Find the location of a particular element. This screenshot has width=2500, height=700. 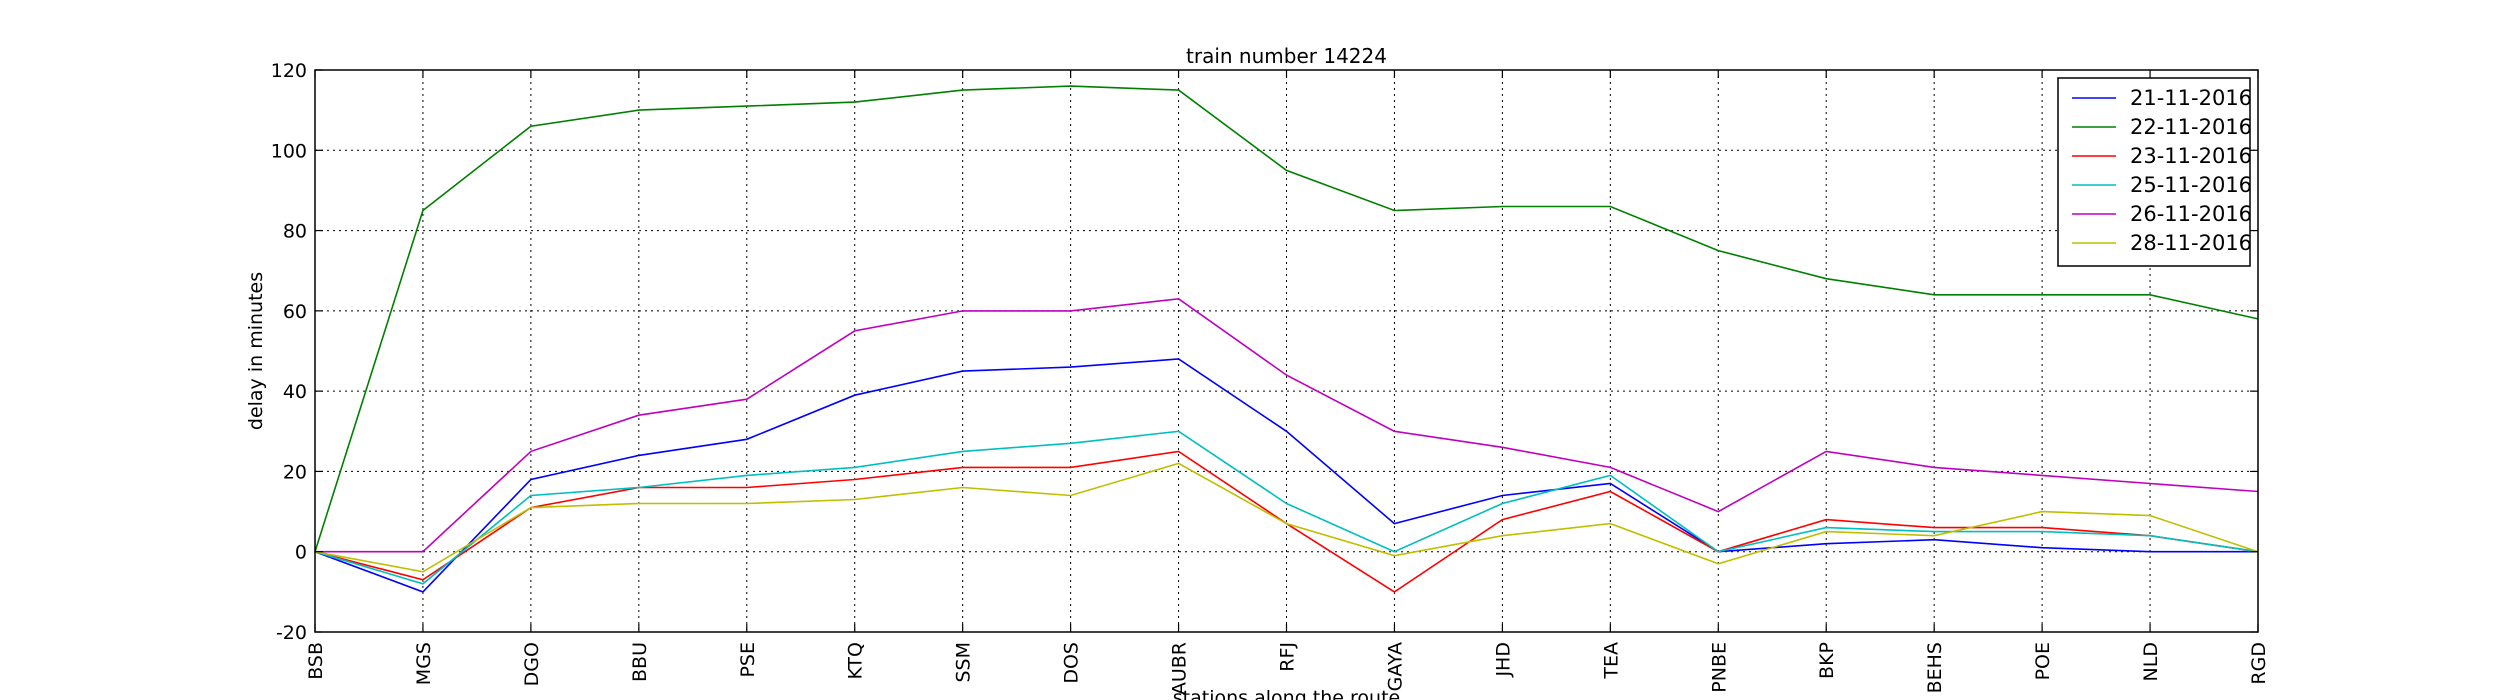

legend-box is located at coordinates (2154, 172).